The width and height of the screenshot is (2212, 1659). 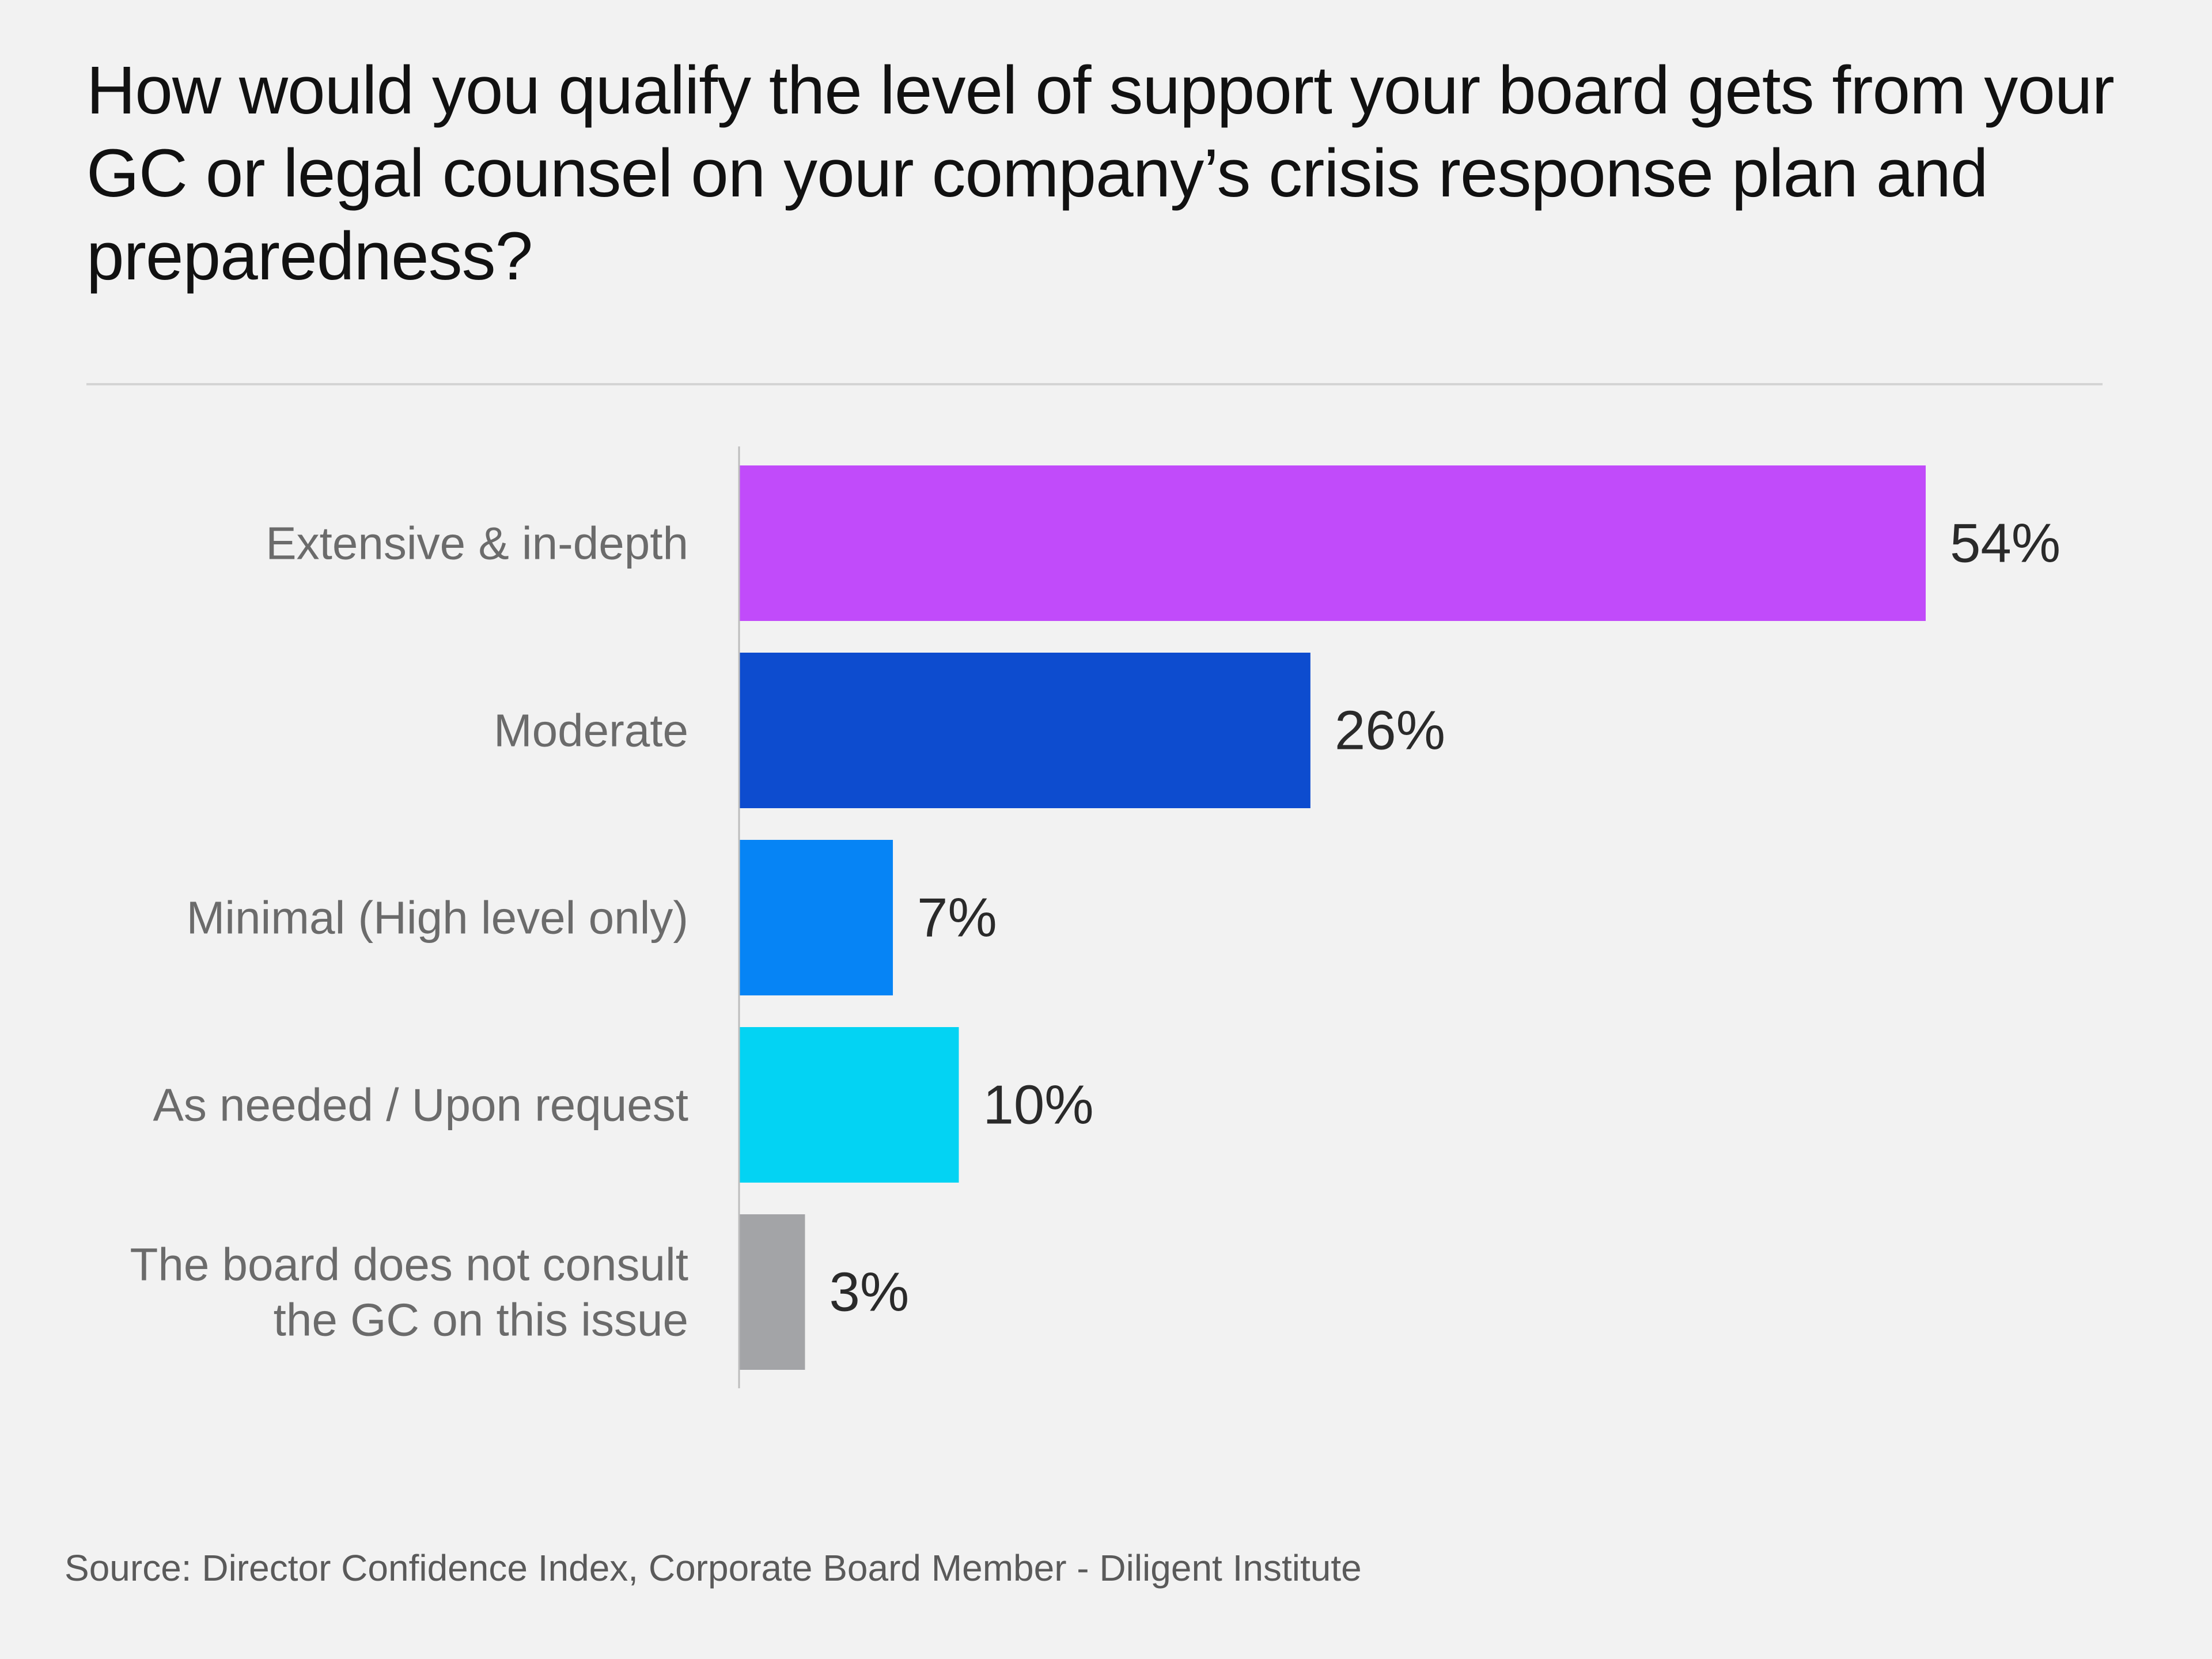 What do you see at coordinates (1390, 731) in the screenshot?
I see `bar-value-label: 26%` at bounding box center [1390, 731].